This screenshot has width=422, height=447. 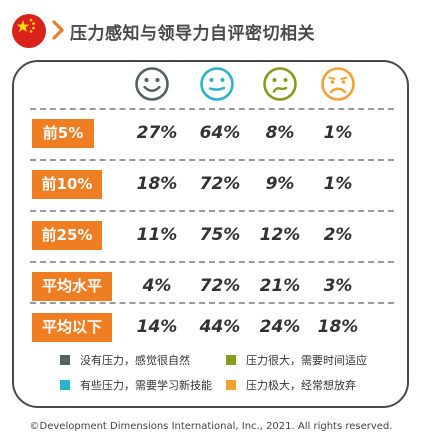 I want to click on legend-item: 压力很大，需要时间适应, so click(x=296, y=361).